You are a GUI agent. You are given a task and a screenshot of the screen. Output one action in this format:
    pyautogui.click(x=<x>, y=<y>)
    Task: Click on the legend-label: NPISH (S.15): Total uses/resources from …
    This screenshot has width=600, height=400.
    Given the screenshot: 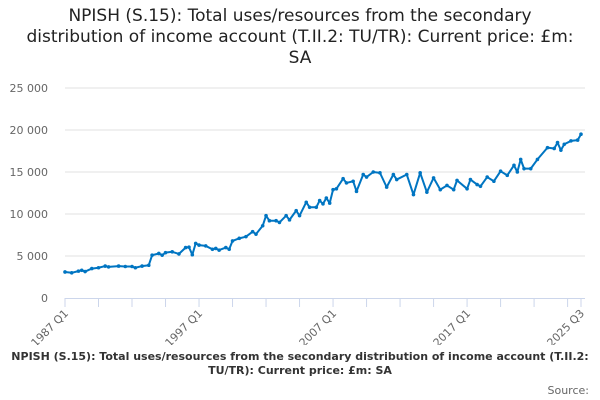 What is the action you would take?
    pyautogui.click(x=300, y=363)
    